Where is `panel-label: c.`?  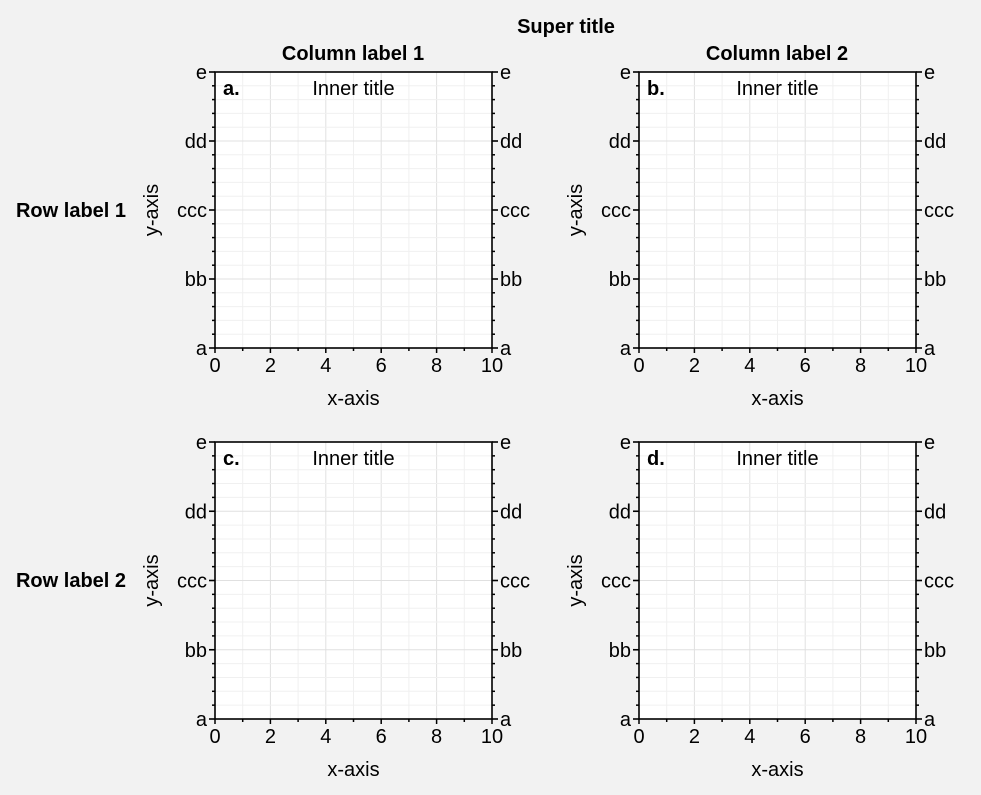
panel-label: c. is located at coordinates (231, 459).